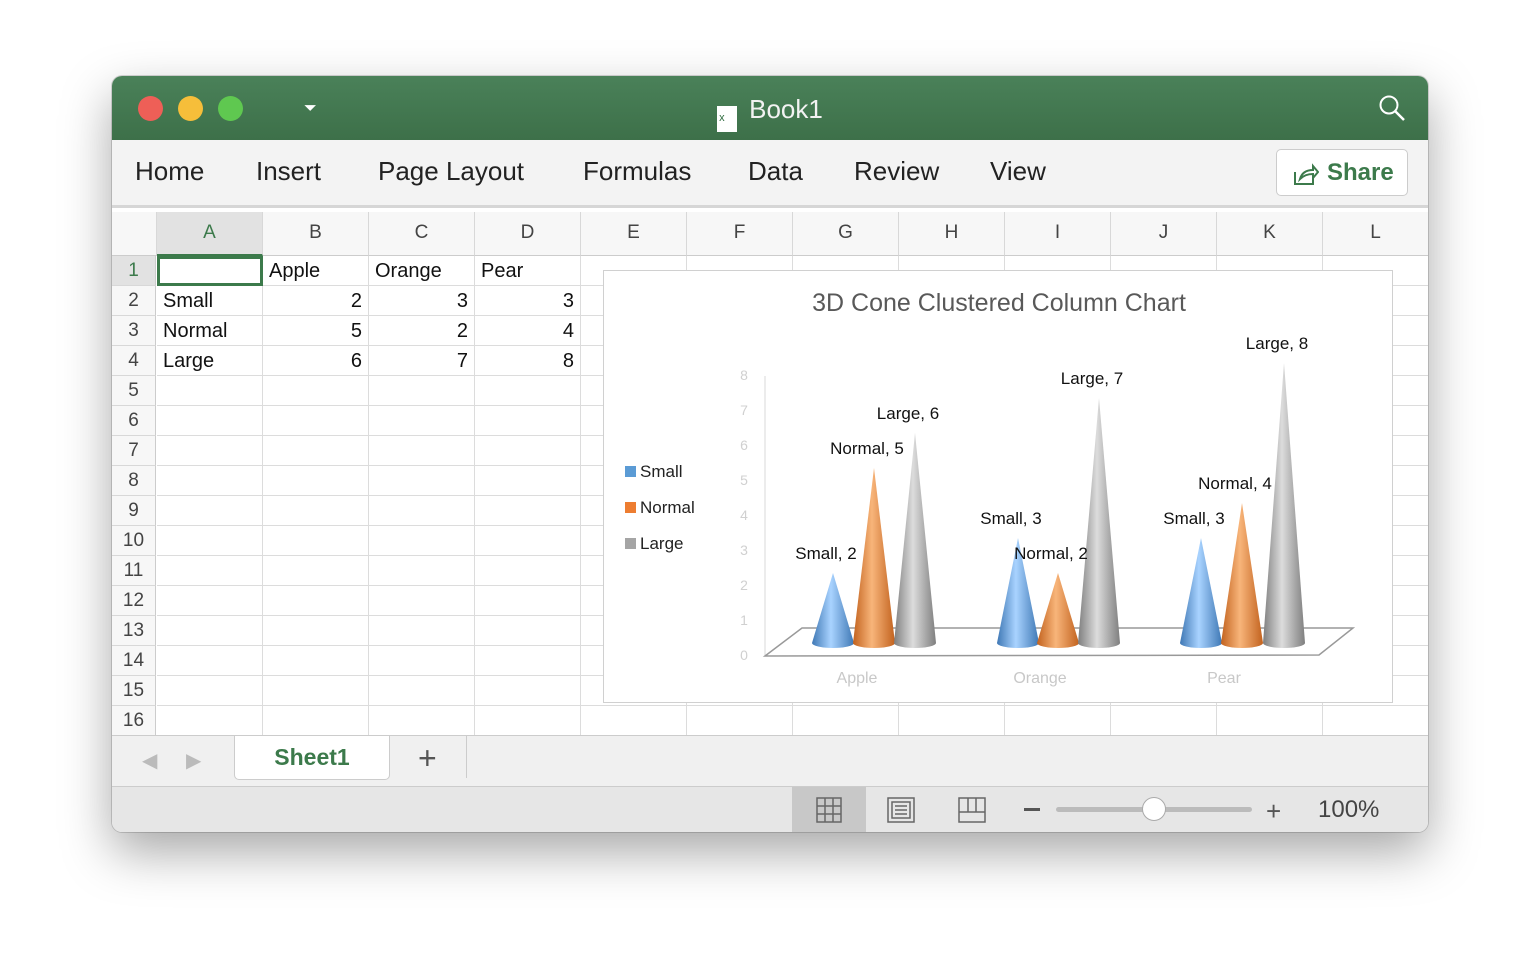  Describe the element at coordinates (134, 541) in the screenshot. I see `row-header-10: 10` at that location.